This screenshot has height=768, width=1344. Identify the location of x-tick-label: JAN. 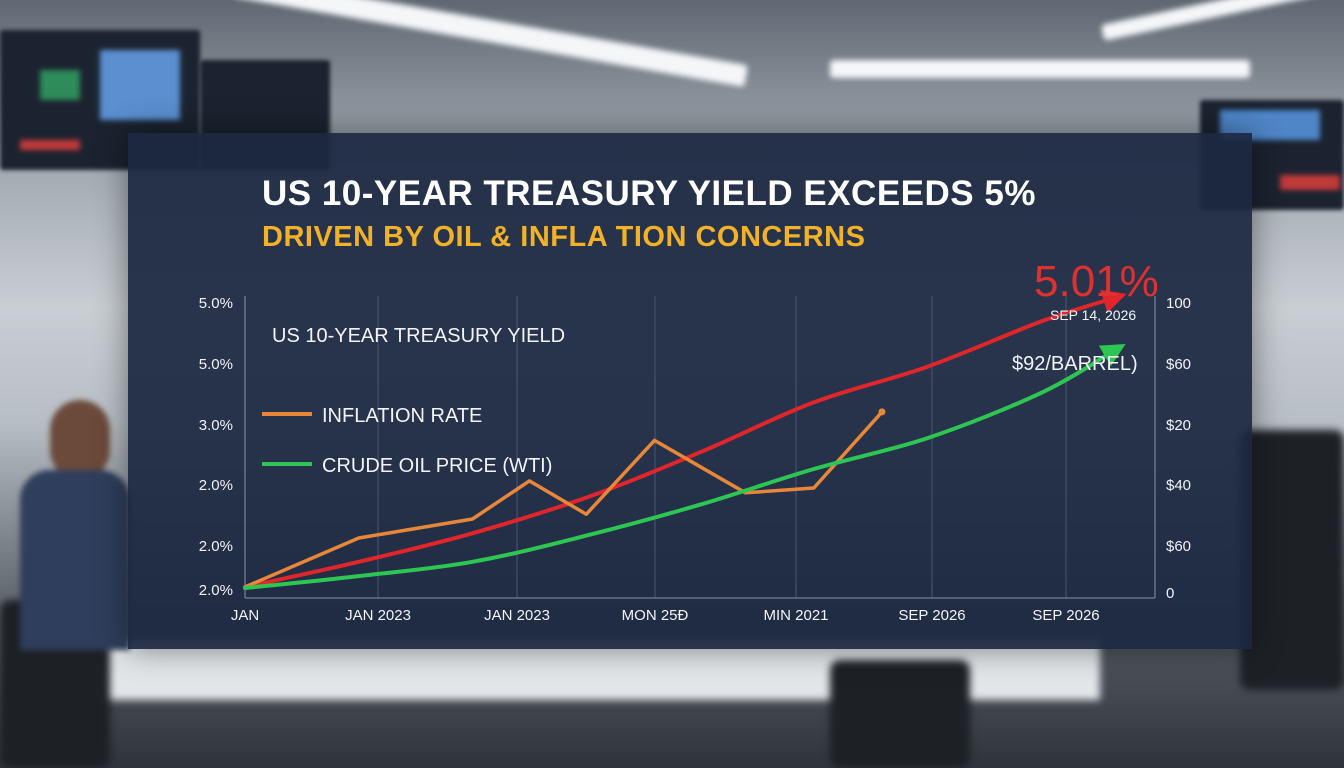
(245, 615).